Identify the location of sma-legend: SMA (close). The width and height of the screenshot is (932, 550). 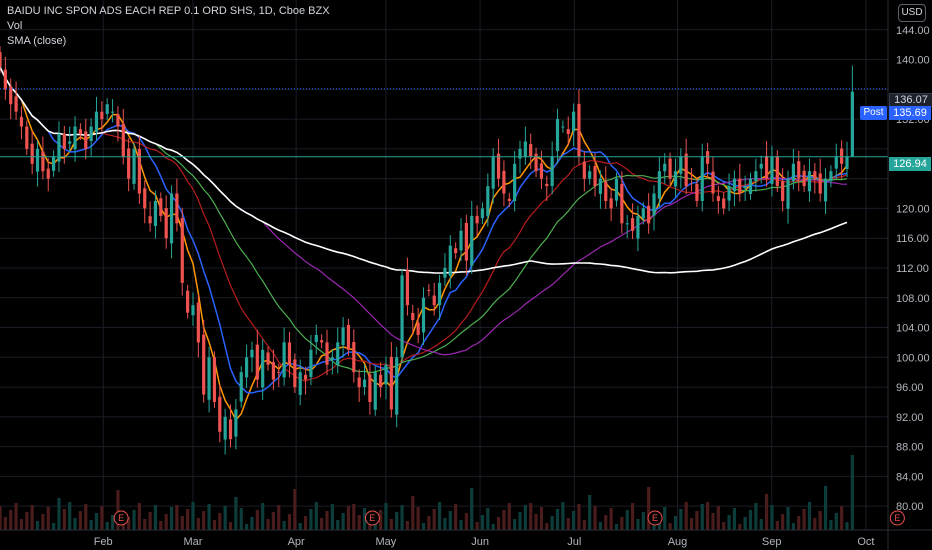
(37, 41).